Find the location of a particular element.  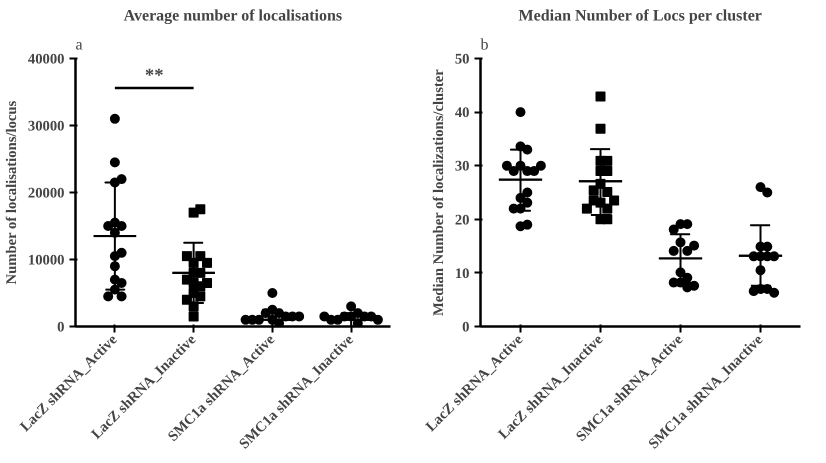

text: a is located at coordinates (79, 45).